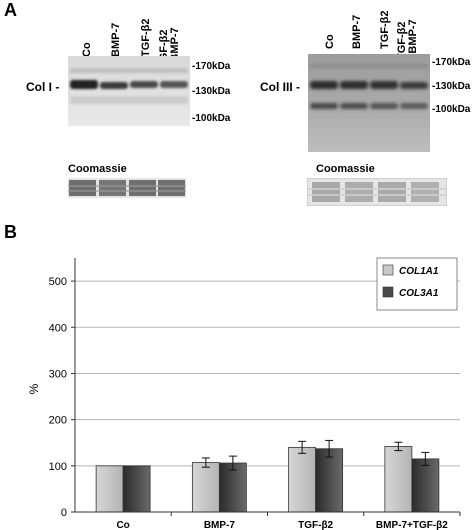 The height and width of the screenshot is (530, 474). I want to click on coomassie-label-left: Coomassie, so click(97, 169).